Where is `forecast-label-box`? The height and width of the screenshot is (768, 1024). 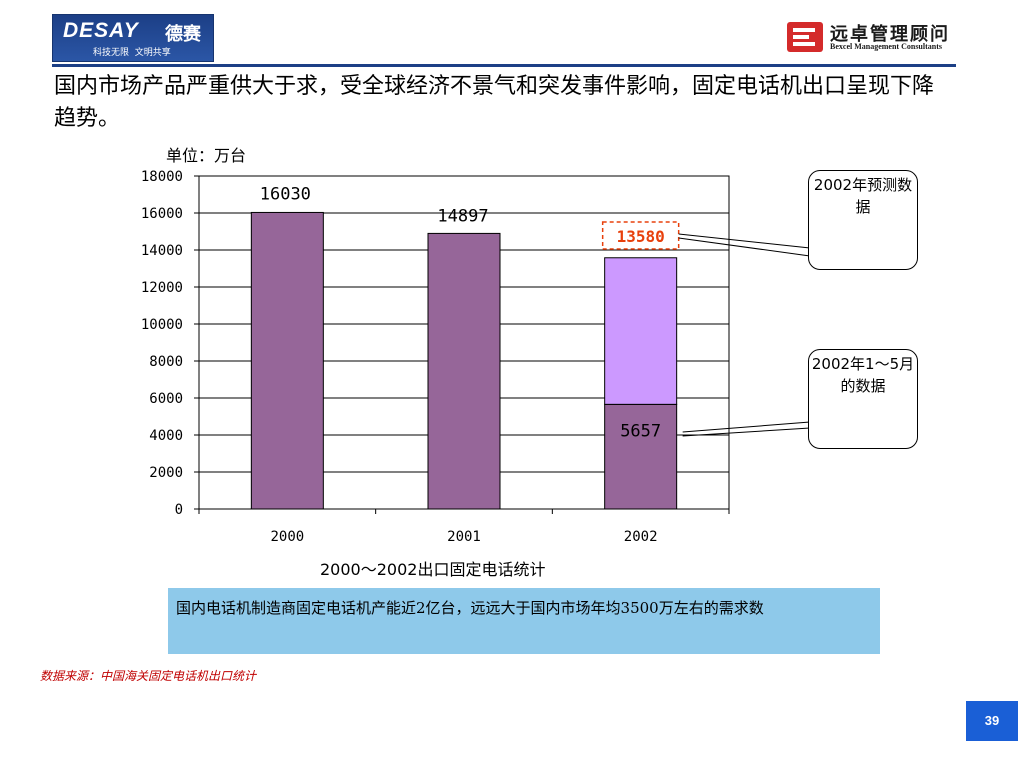 forecast-label-box is located at coordinates (640, 235).